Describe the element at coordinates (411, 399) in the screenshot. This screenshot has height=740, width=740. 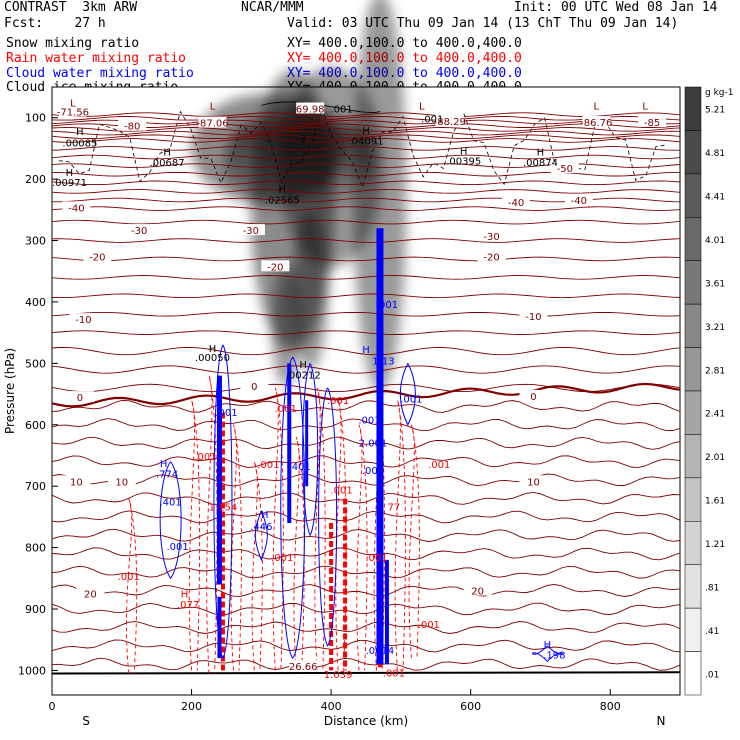
I see `field-label-35: .001` at that location.